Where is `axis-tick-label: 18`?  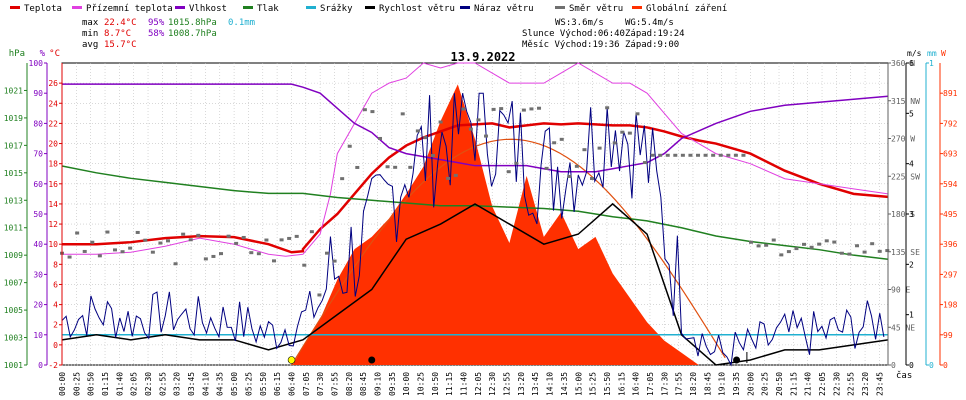 axis-tick-label: 18 is located at coordinates (53, 164).